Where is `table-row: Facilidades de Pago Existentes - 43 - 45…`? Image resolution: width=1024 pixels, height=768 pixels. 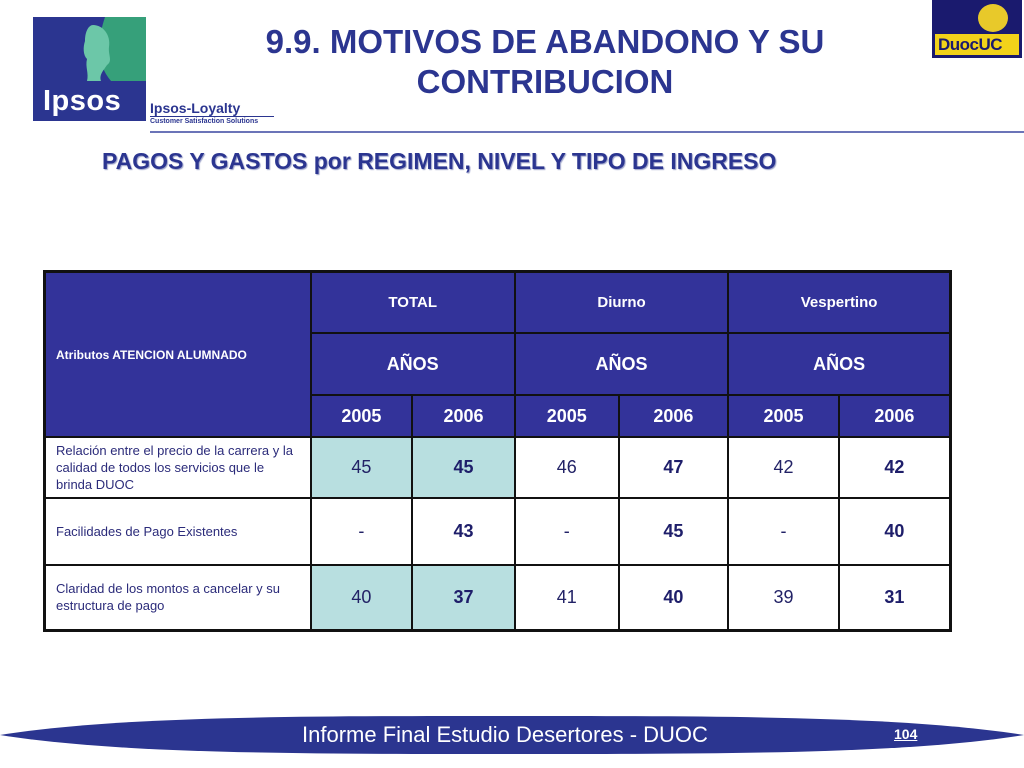
table-row: Facilidades de Pago Existentes - 43 - 45… is located at coordinates (497, 531).